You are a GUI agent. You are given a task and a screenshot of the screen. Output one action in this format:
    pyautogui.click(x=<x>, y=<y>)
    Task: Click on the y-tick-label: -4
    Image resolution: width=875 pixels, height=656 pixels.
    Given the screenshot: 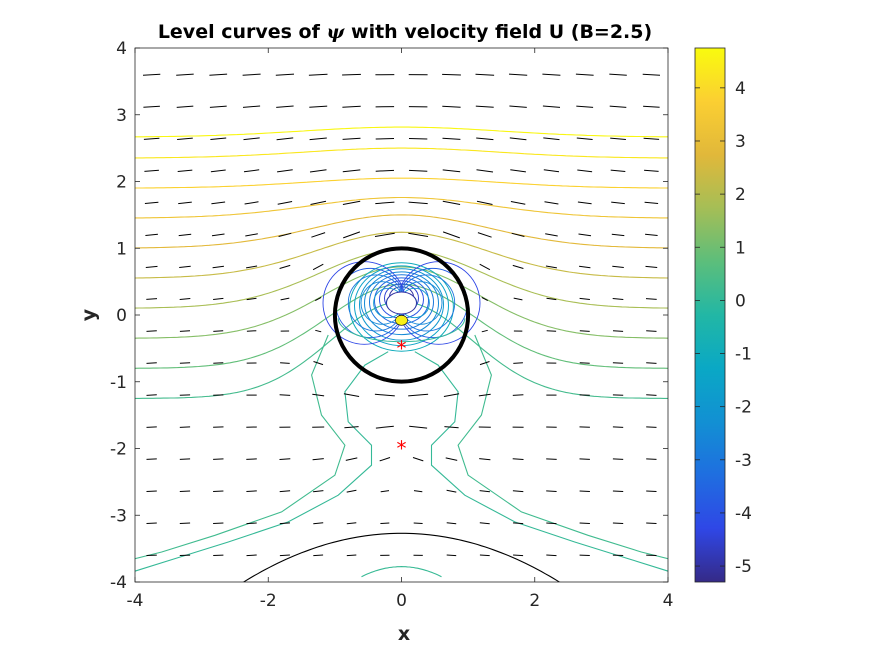 What is the action you would take?
    pyautogui.click(x=118, y=583)
    